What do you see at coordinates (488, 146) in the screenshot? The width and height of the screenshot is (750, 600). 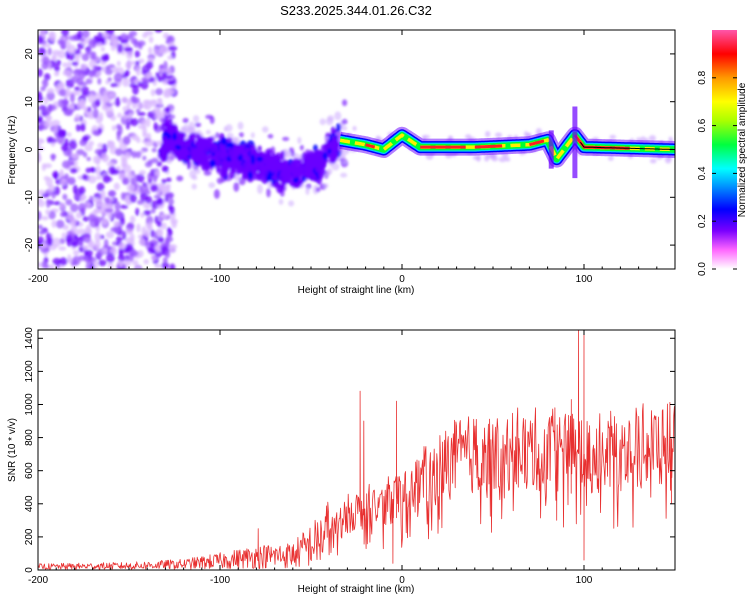 I see `ridge-peak-segment` at bounding box center [488, 146].